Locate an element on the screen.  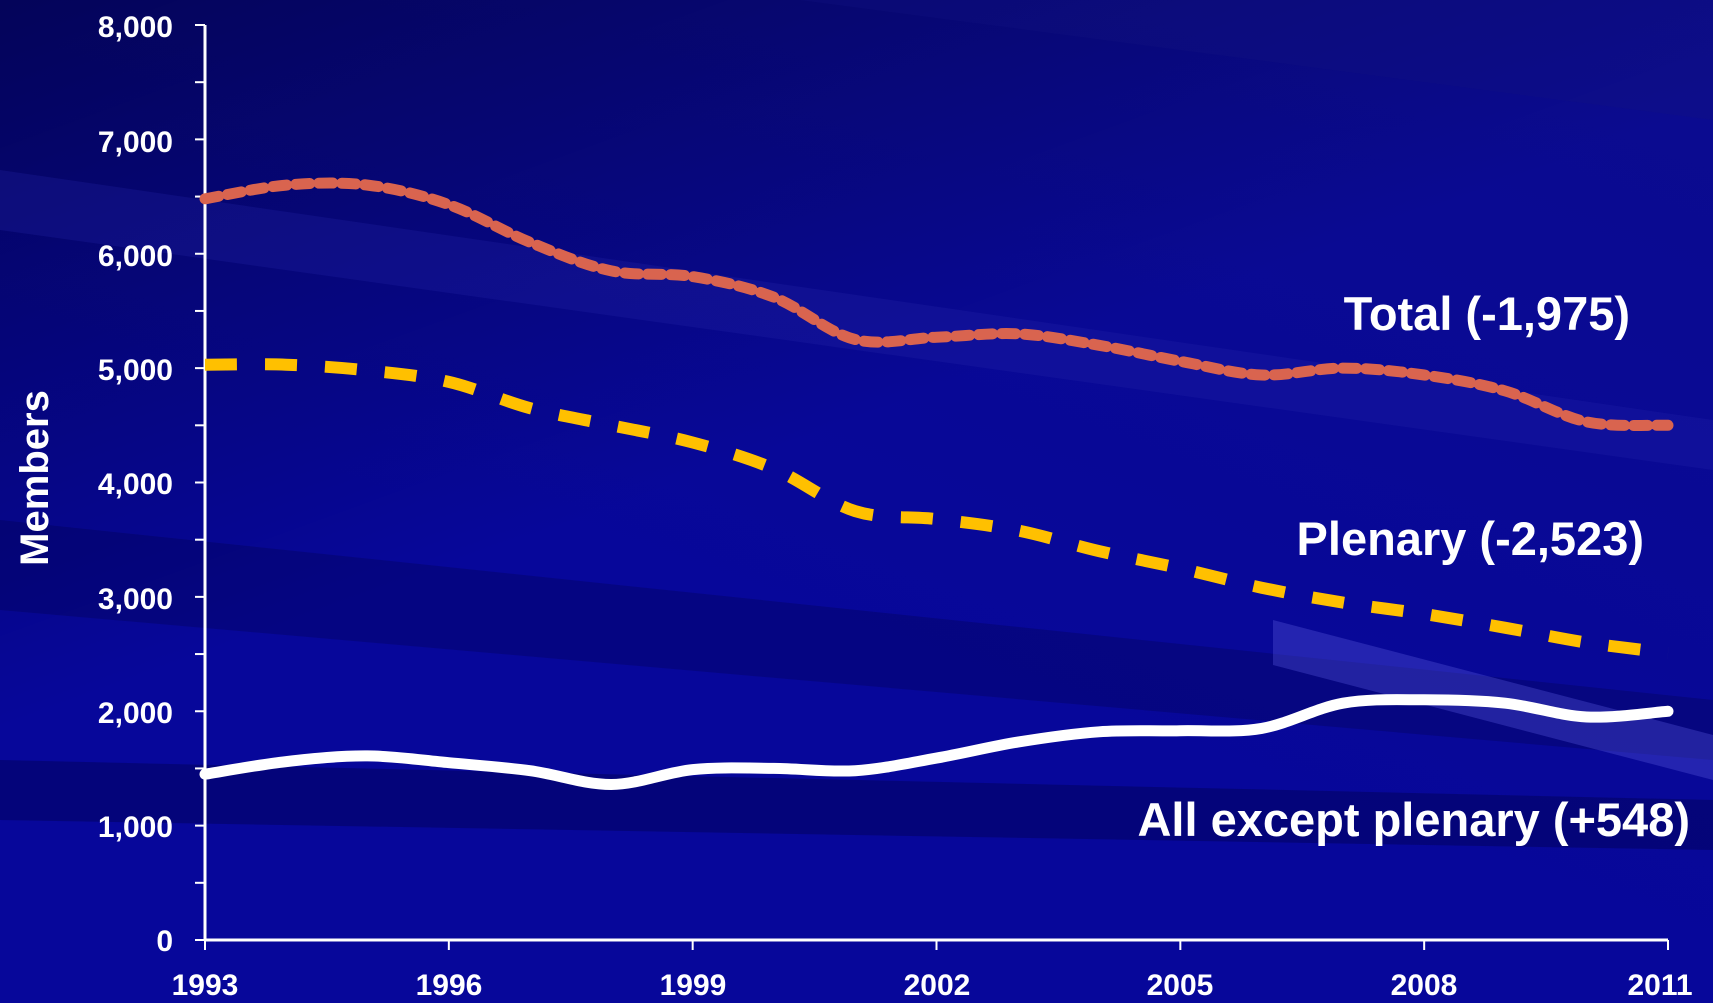
x-tick-label: 1999 is located at coordinates (693, 985).